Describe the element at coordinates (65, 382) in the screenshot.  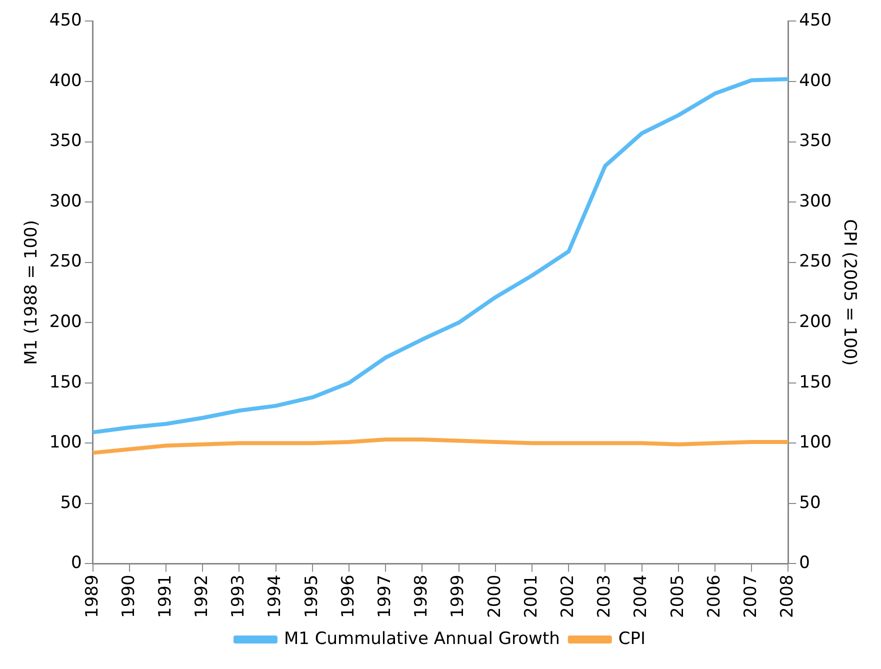
I see `y-tick-label: 150` at that location.